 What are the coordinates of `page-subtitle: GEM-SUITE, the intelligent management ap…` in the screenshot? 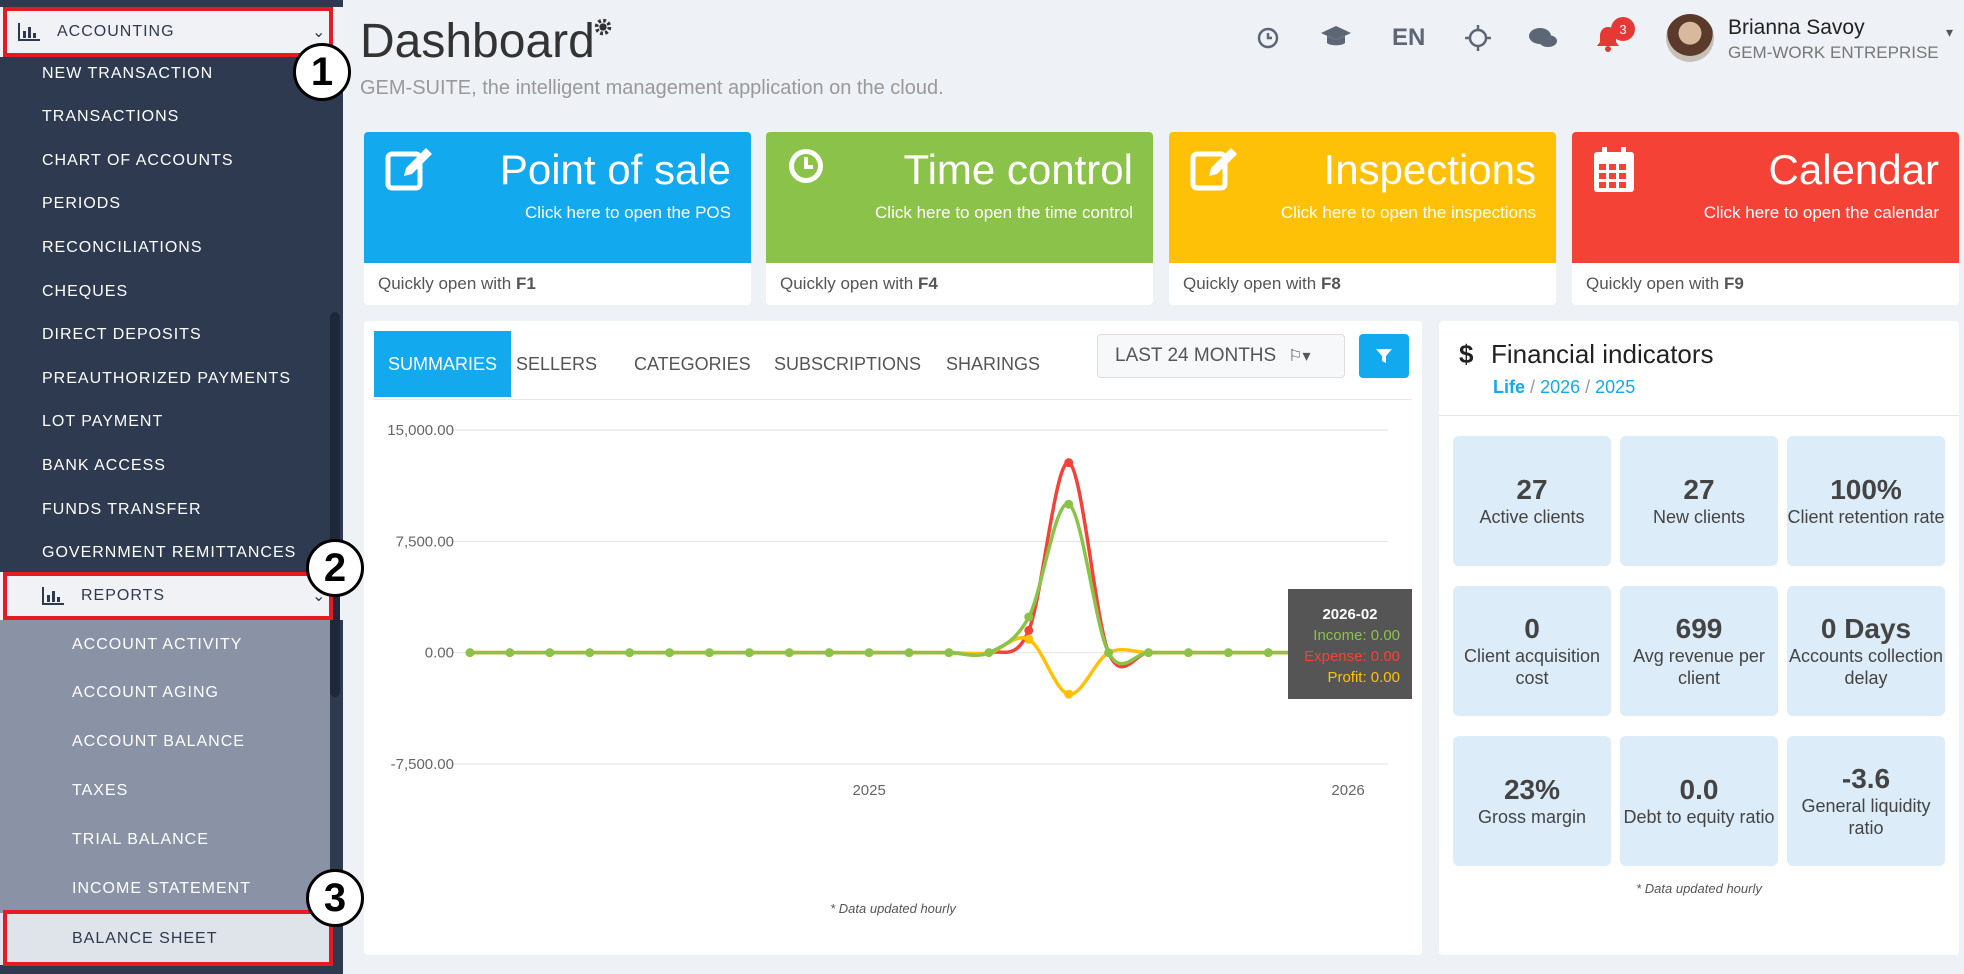 It's located at (652, 88).